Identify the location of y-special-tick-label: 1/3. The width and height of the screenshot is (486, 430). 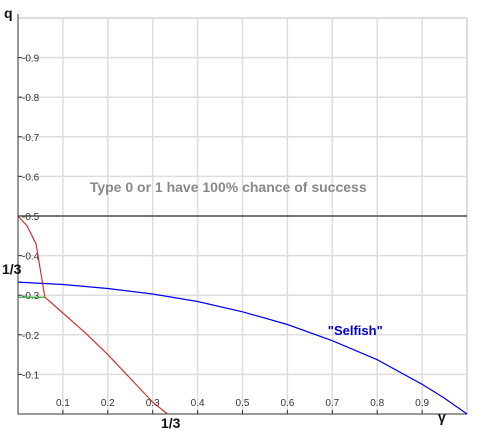
(12, 269).